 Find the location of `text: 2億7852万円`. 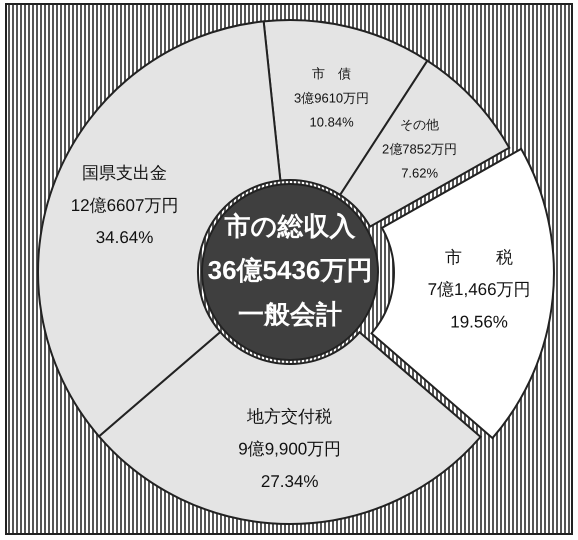

text: 2億7852万円 is located at coordinates (420, 148).